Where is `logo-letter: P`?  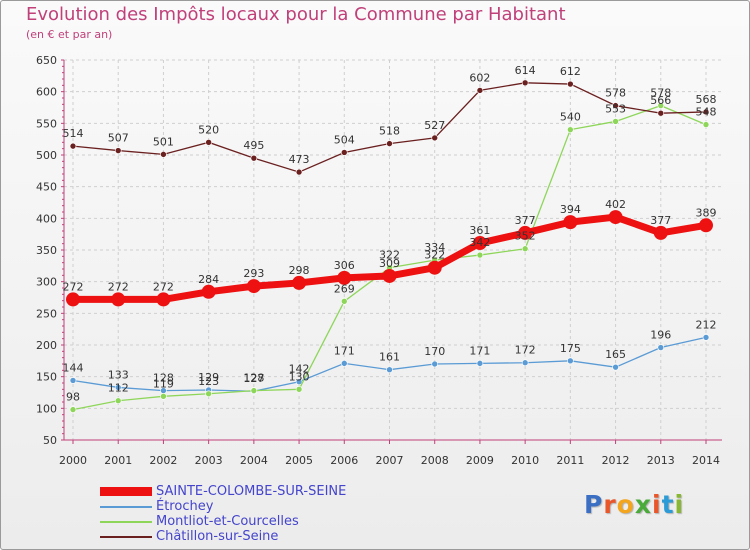 logo-letter: P is located at coordinates (594, 504).